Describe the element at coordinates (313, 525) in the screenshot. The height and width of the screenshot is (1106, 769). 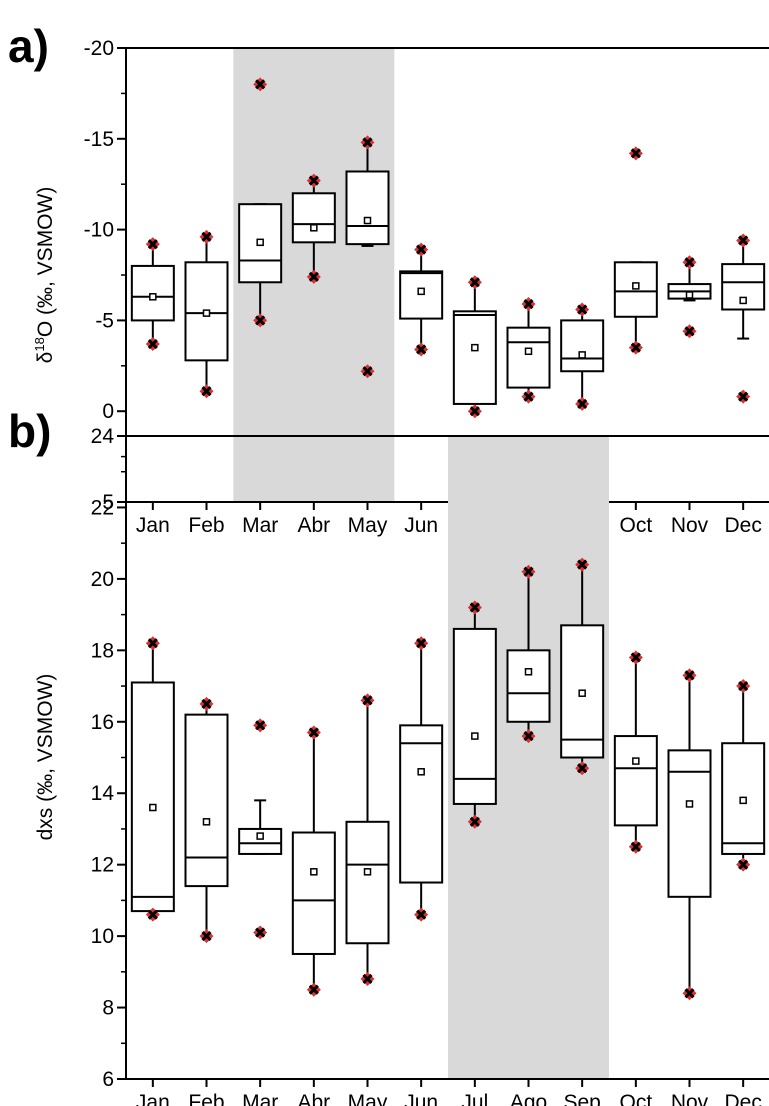
I see `x-tick-label: Abr` at that location.